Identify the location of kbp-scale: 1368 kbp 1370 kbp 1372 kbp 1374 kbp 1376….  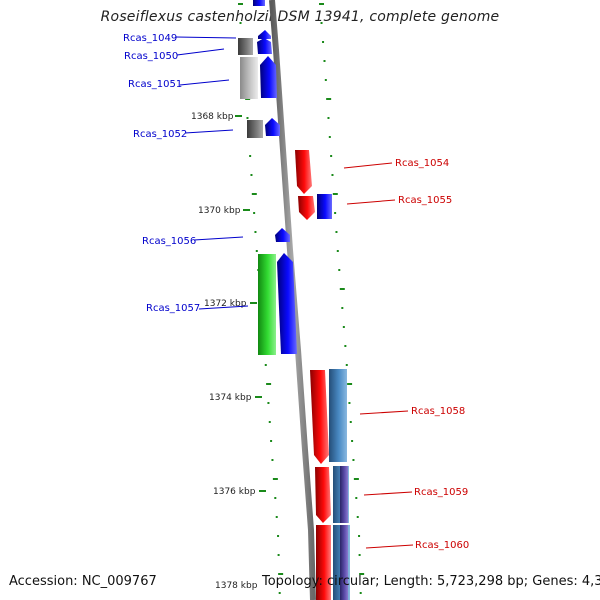
(228, 351).